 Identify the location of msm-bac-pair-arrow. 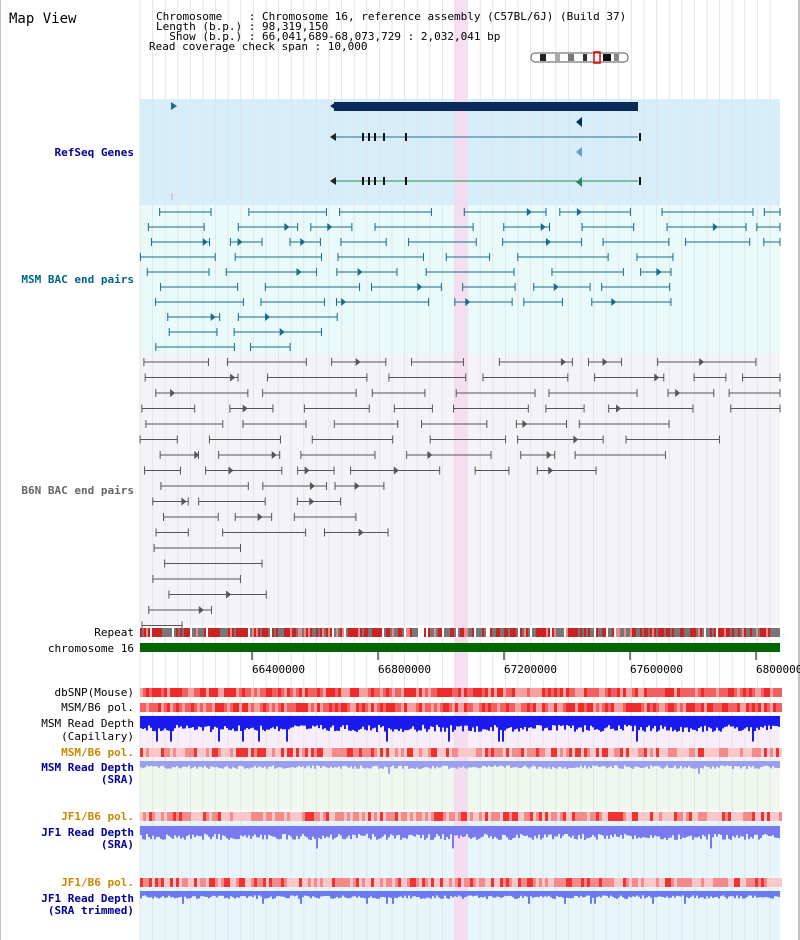
(330, 227).